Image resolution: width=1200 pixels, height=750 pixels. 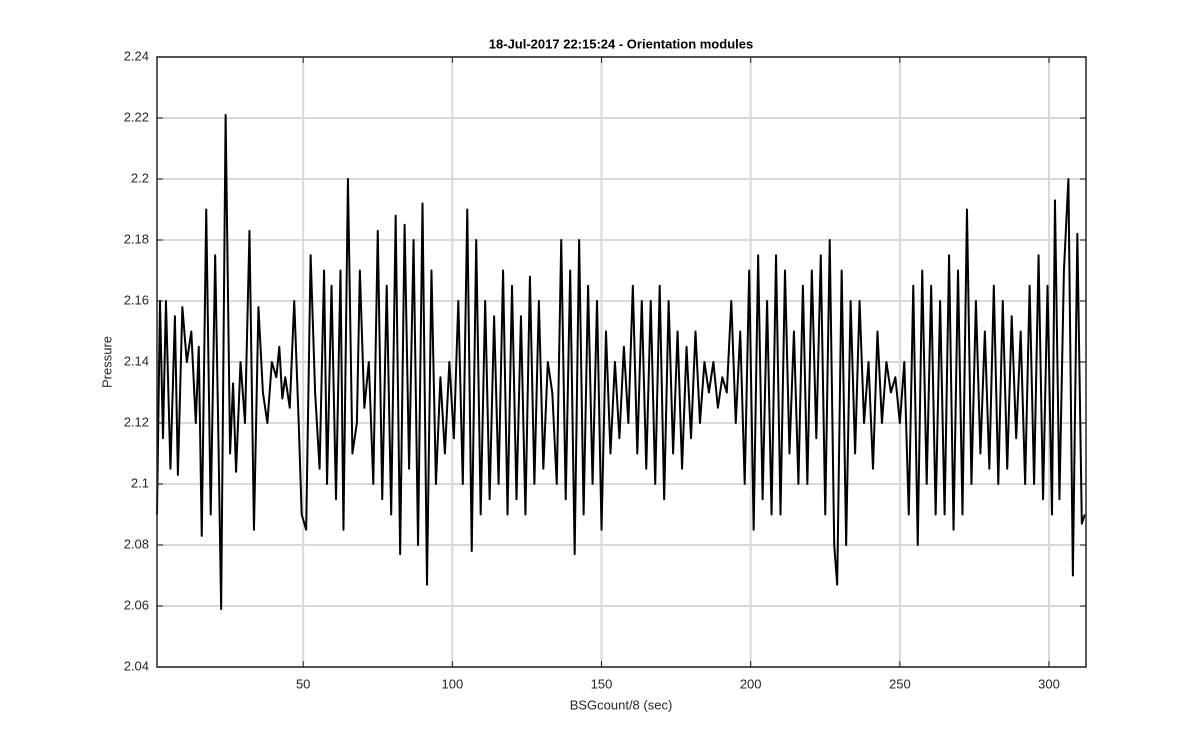 I want to click on x-axis-label: BSGcount/8 (sec), so click(x=621, y=704).